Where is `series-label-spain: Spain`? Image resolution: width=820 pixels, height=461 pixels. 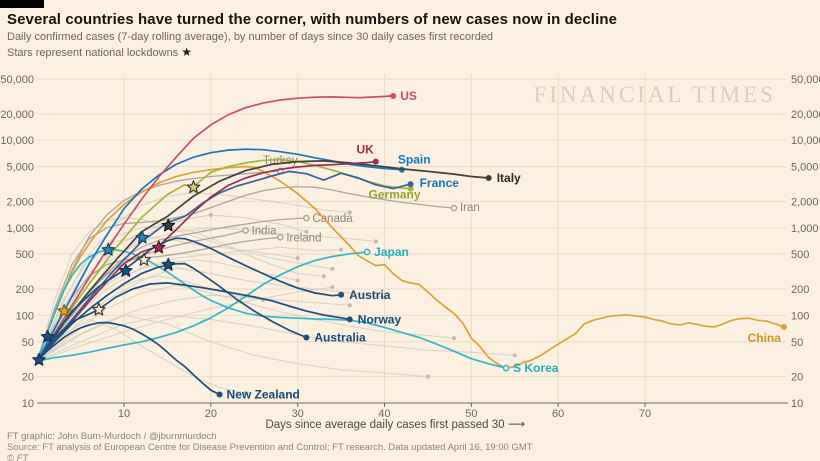 series-label-spain: Spain is located at coordinates (414, 160).